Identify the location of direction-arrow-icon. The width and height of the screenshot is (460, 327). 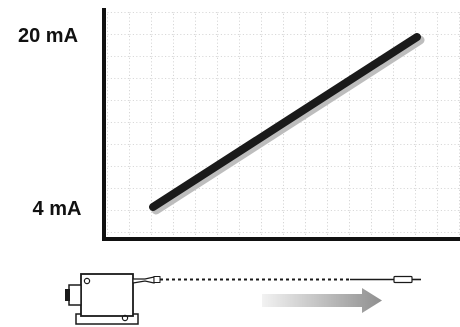
(322, 300).